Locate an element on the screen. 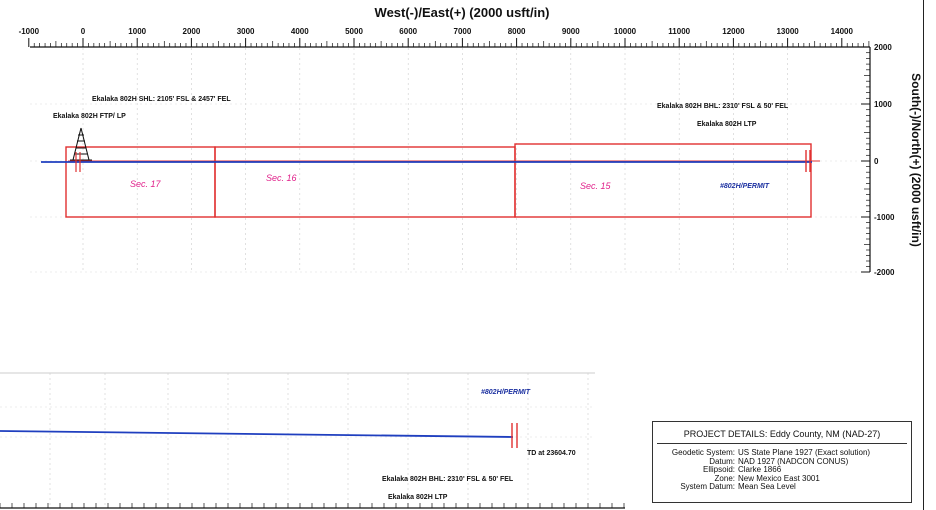 The height and width of the screenshot is (510, 936). bhl-marker is located at coordinates (808, 161).